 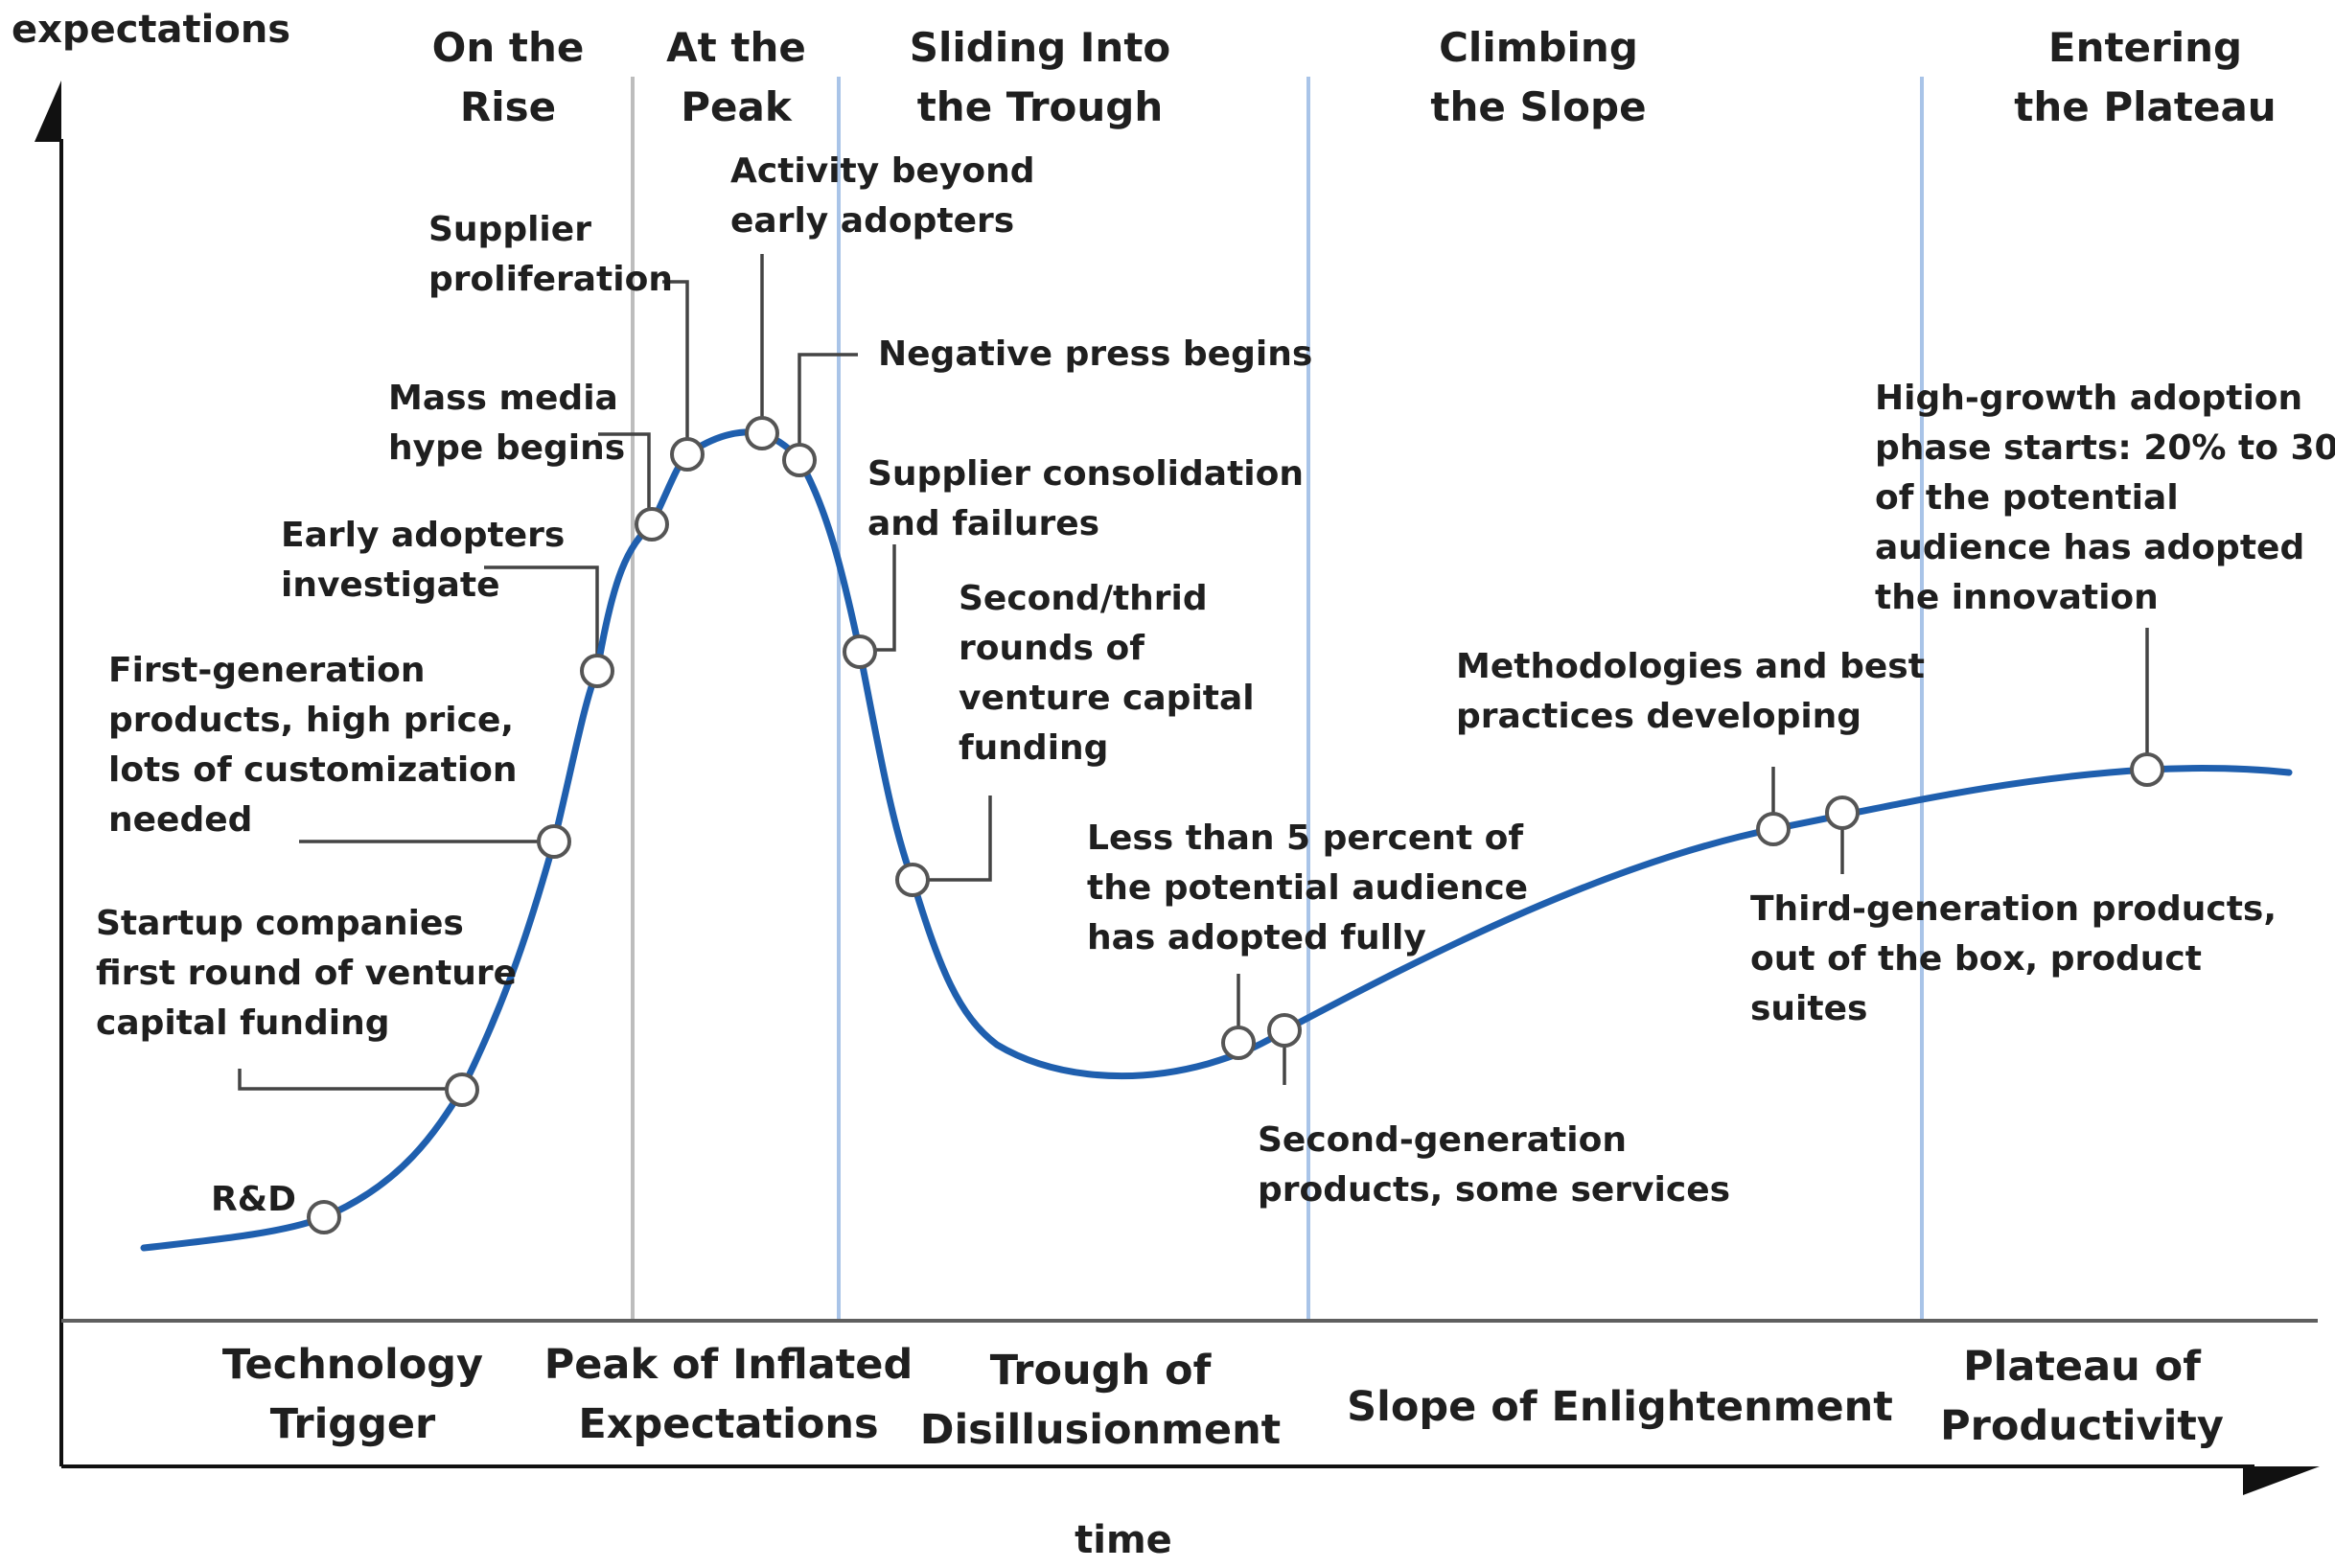 What do you see at coordinates (508, 47) in the screenshot?
I see `top-phase-on-the-rise-line-1: On the` at bounding box center [508, 47].